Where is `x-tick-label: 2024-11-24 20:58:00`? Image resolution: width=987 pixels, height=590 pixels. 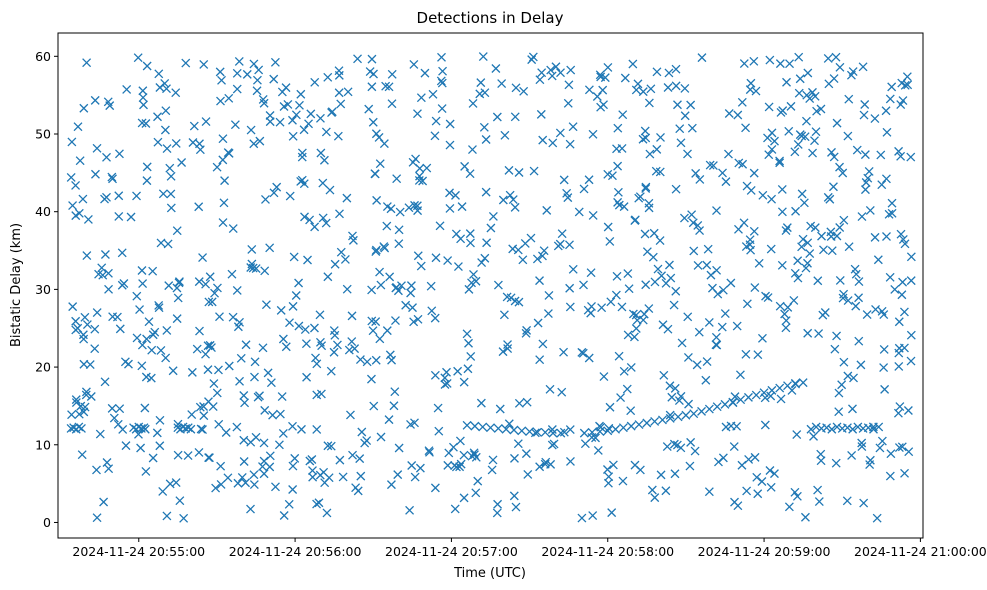
x-tick-label: 2024-11-24 20:58:00 is located at coordinates (607, 551).